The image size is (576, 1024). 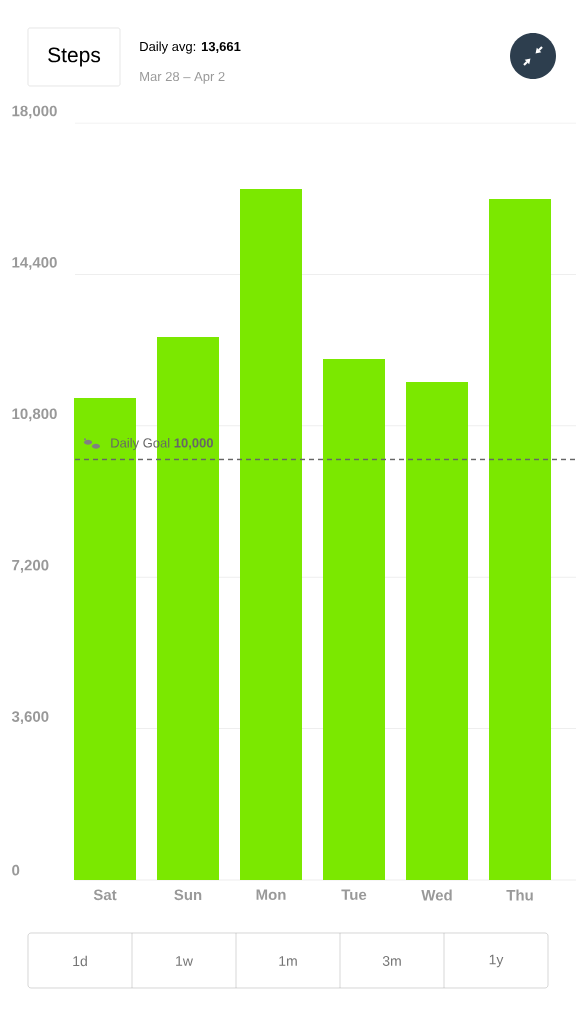 I want to click on x-tick-label: Mon, so click(x=271, y=894).